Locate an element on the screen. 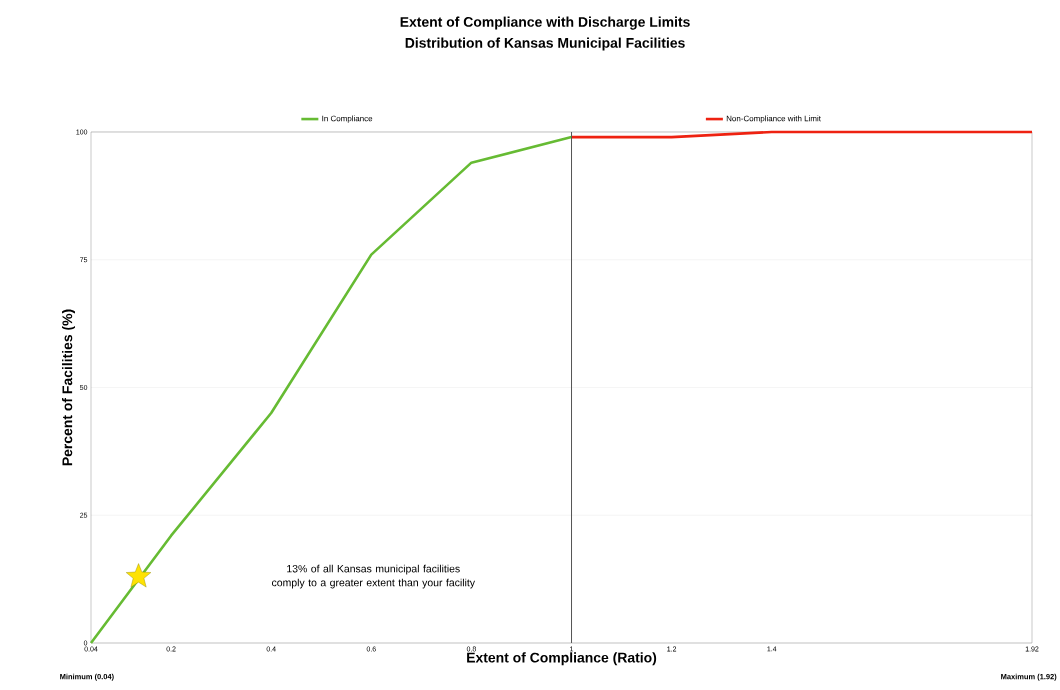 This screenshot has height=690, width=1060. y-axis-title: Percent of Facilities (%) is located at coordinates (68, 387).